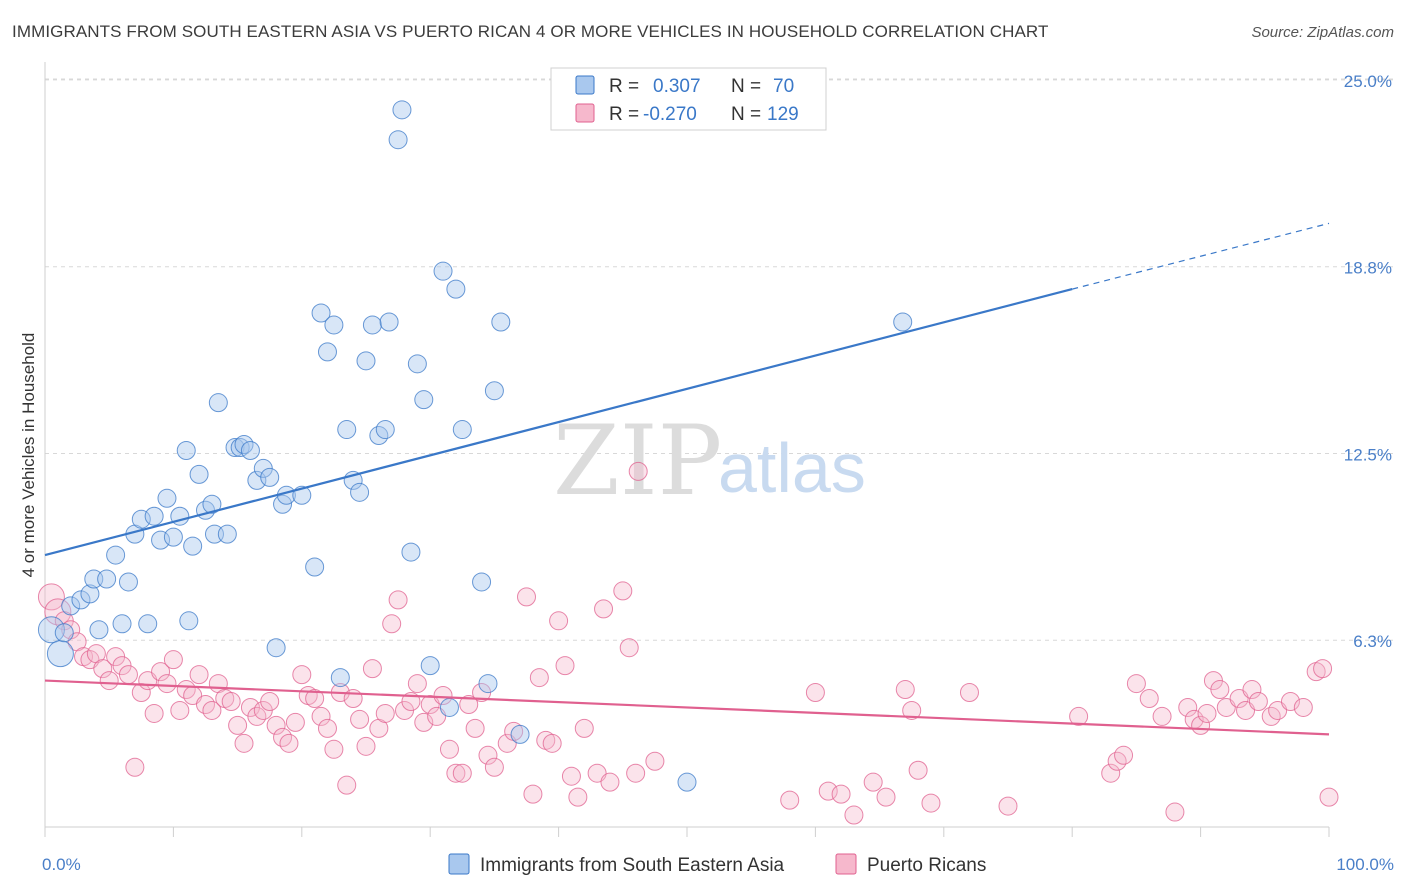  What do you see at coordinates (746, 114) in the screenshot?
I see `legend-n-label-pink: N =` at bounding box center [746, 114].